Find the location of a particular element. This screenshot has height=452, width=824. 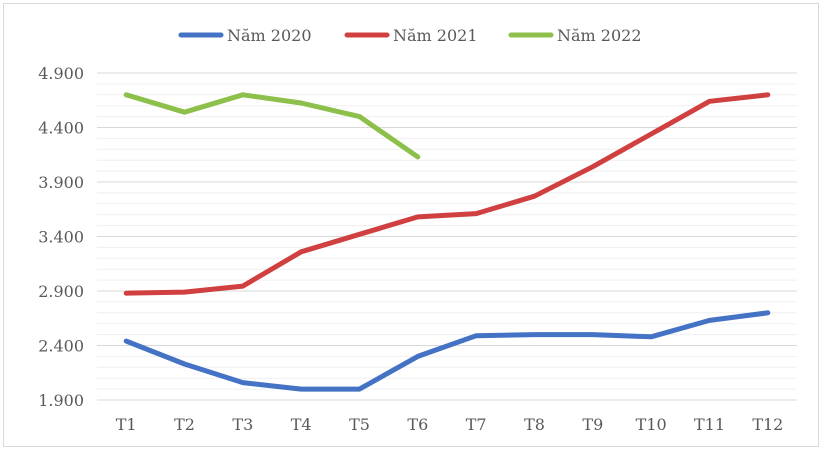

x-tick-label: T5 is located at coordinates (359, 424).